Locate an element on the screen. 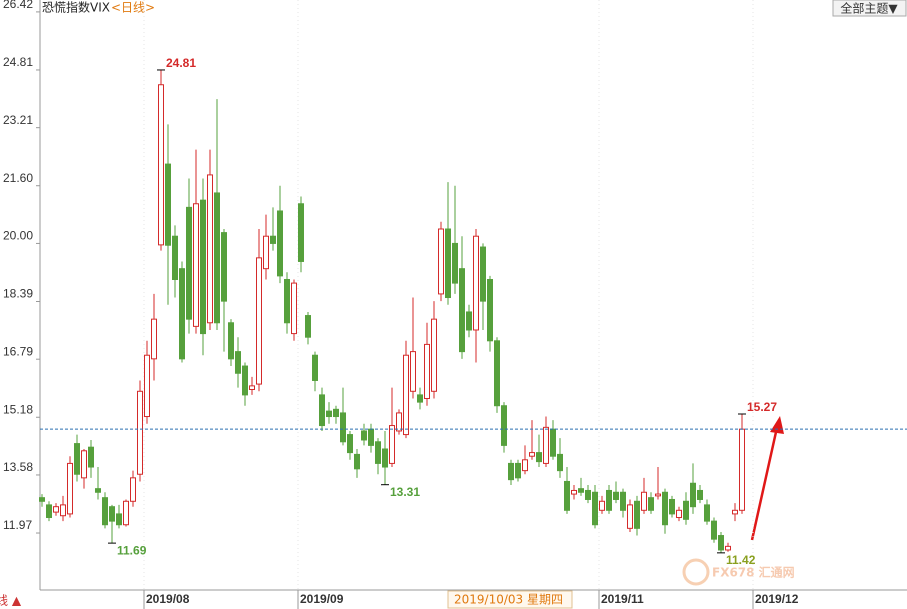 Image resolution: width=907 pixels, height=609 pixels. y-tick-label: 15.18 is located at coordinates (18, 409).